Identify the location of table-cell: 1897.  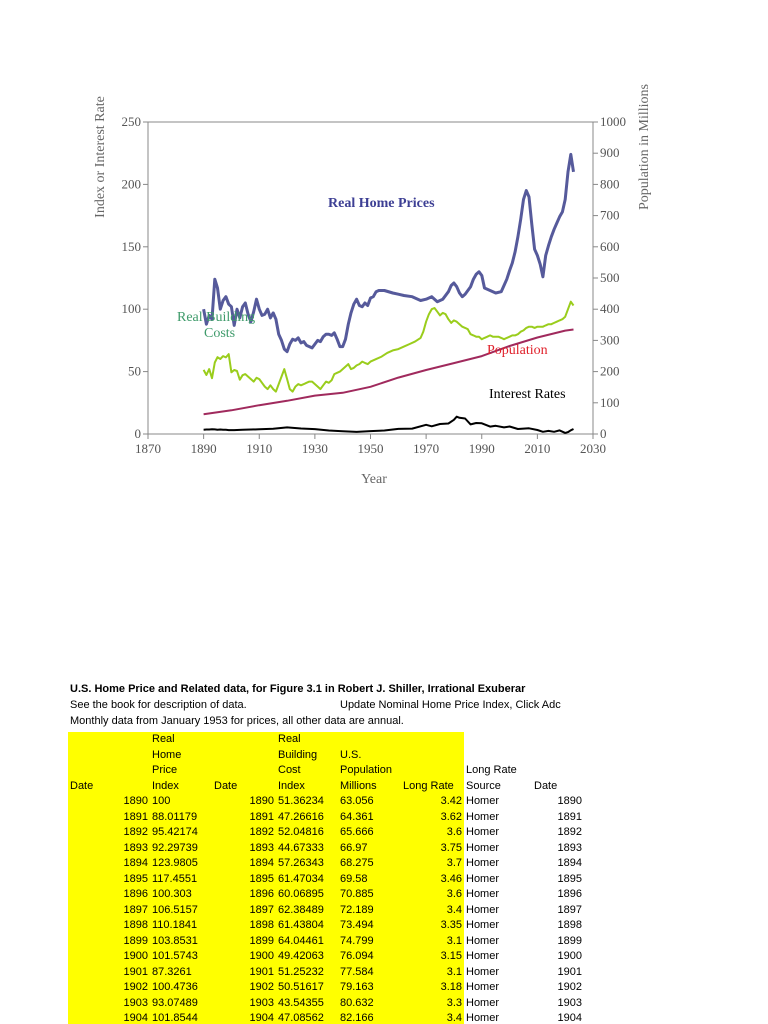
(261, 909).